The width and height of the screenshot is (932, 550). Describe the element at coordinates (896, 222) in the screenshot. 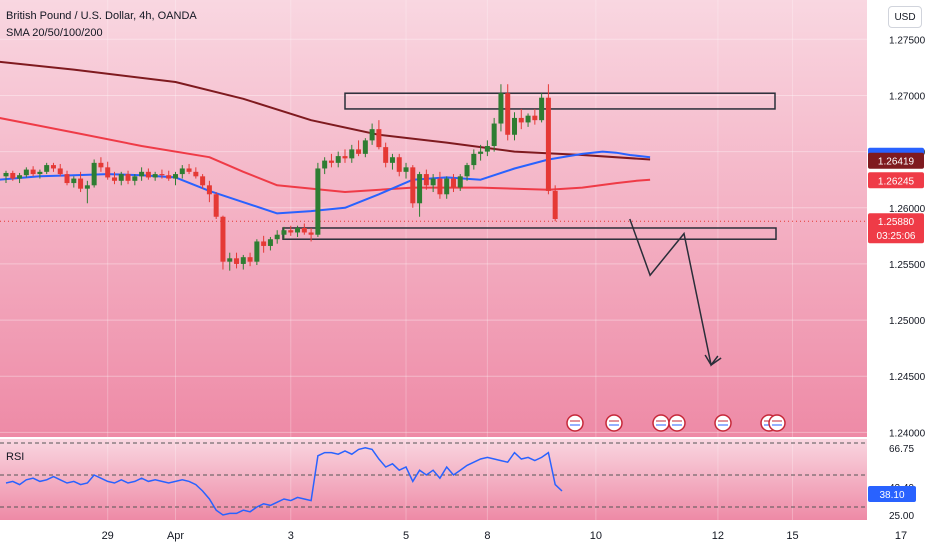

I see `price-tag-label: 1.25880` at that location.